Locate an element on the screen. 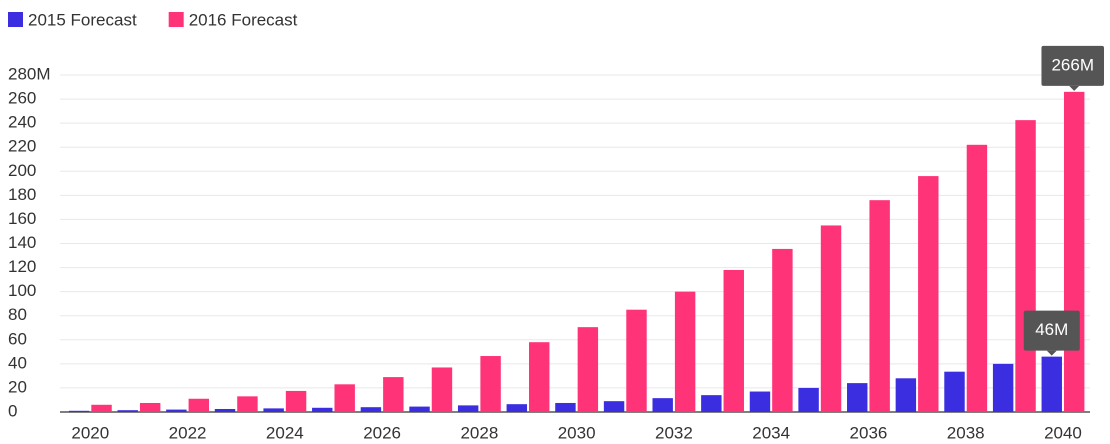 Image resolution: width=1110 pixels, height=444 pixels. x-tick-label: 2020 is located at coordinates (90, 432).